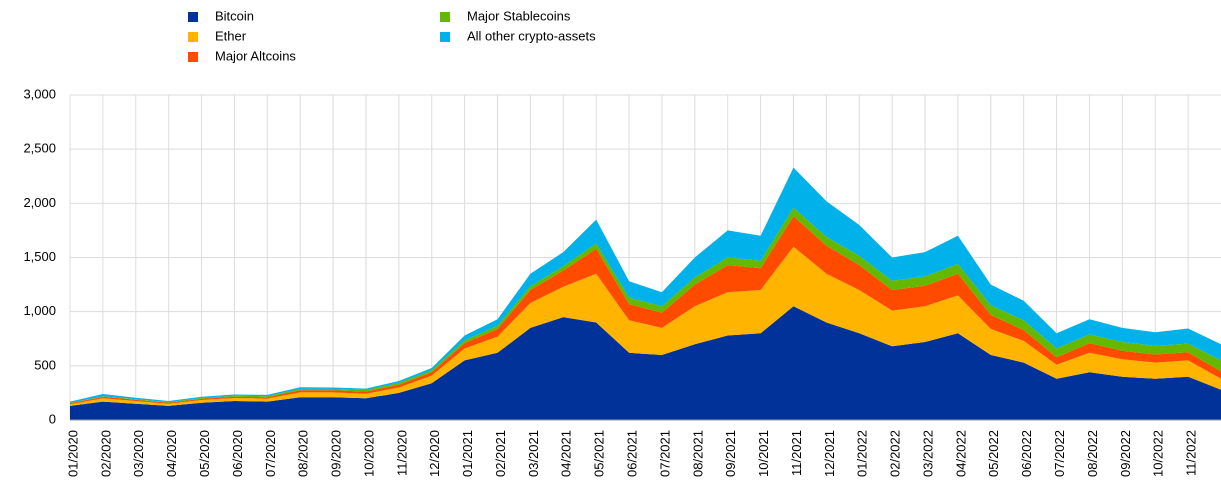 This screenshot has width=1221, height=499. I want to click on y-tick-label: 2,000, so click(39, 202).